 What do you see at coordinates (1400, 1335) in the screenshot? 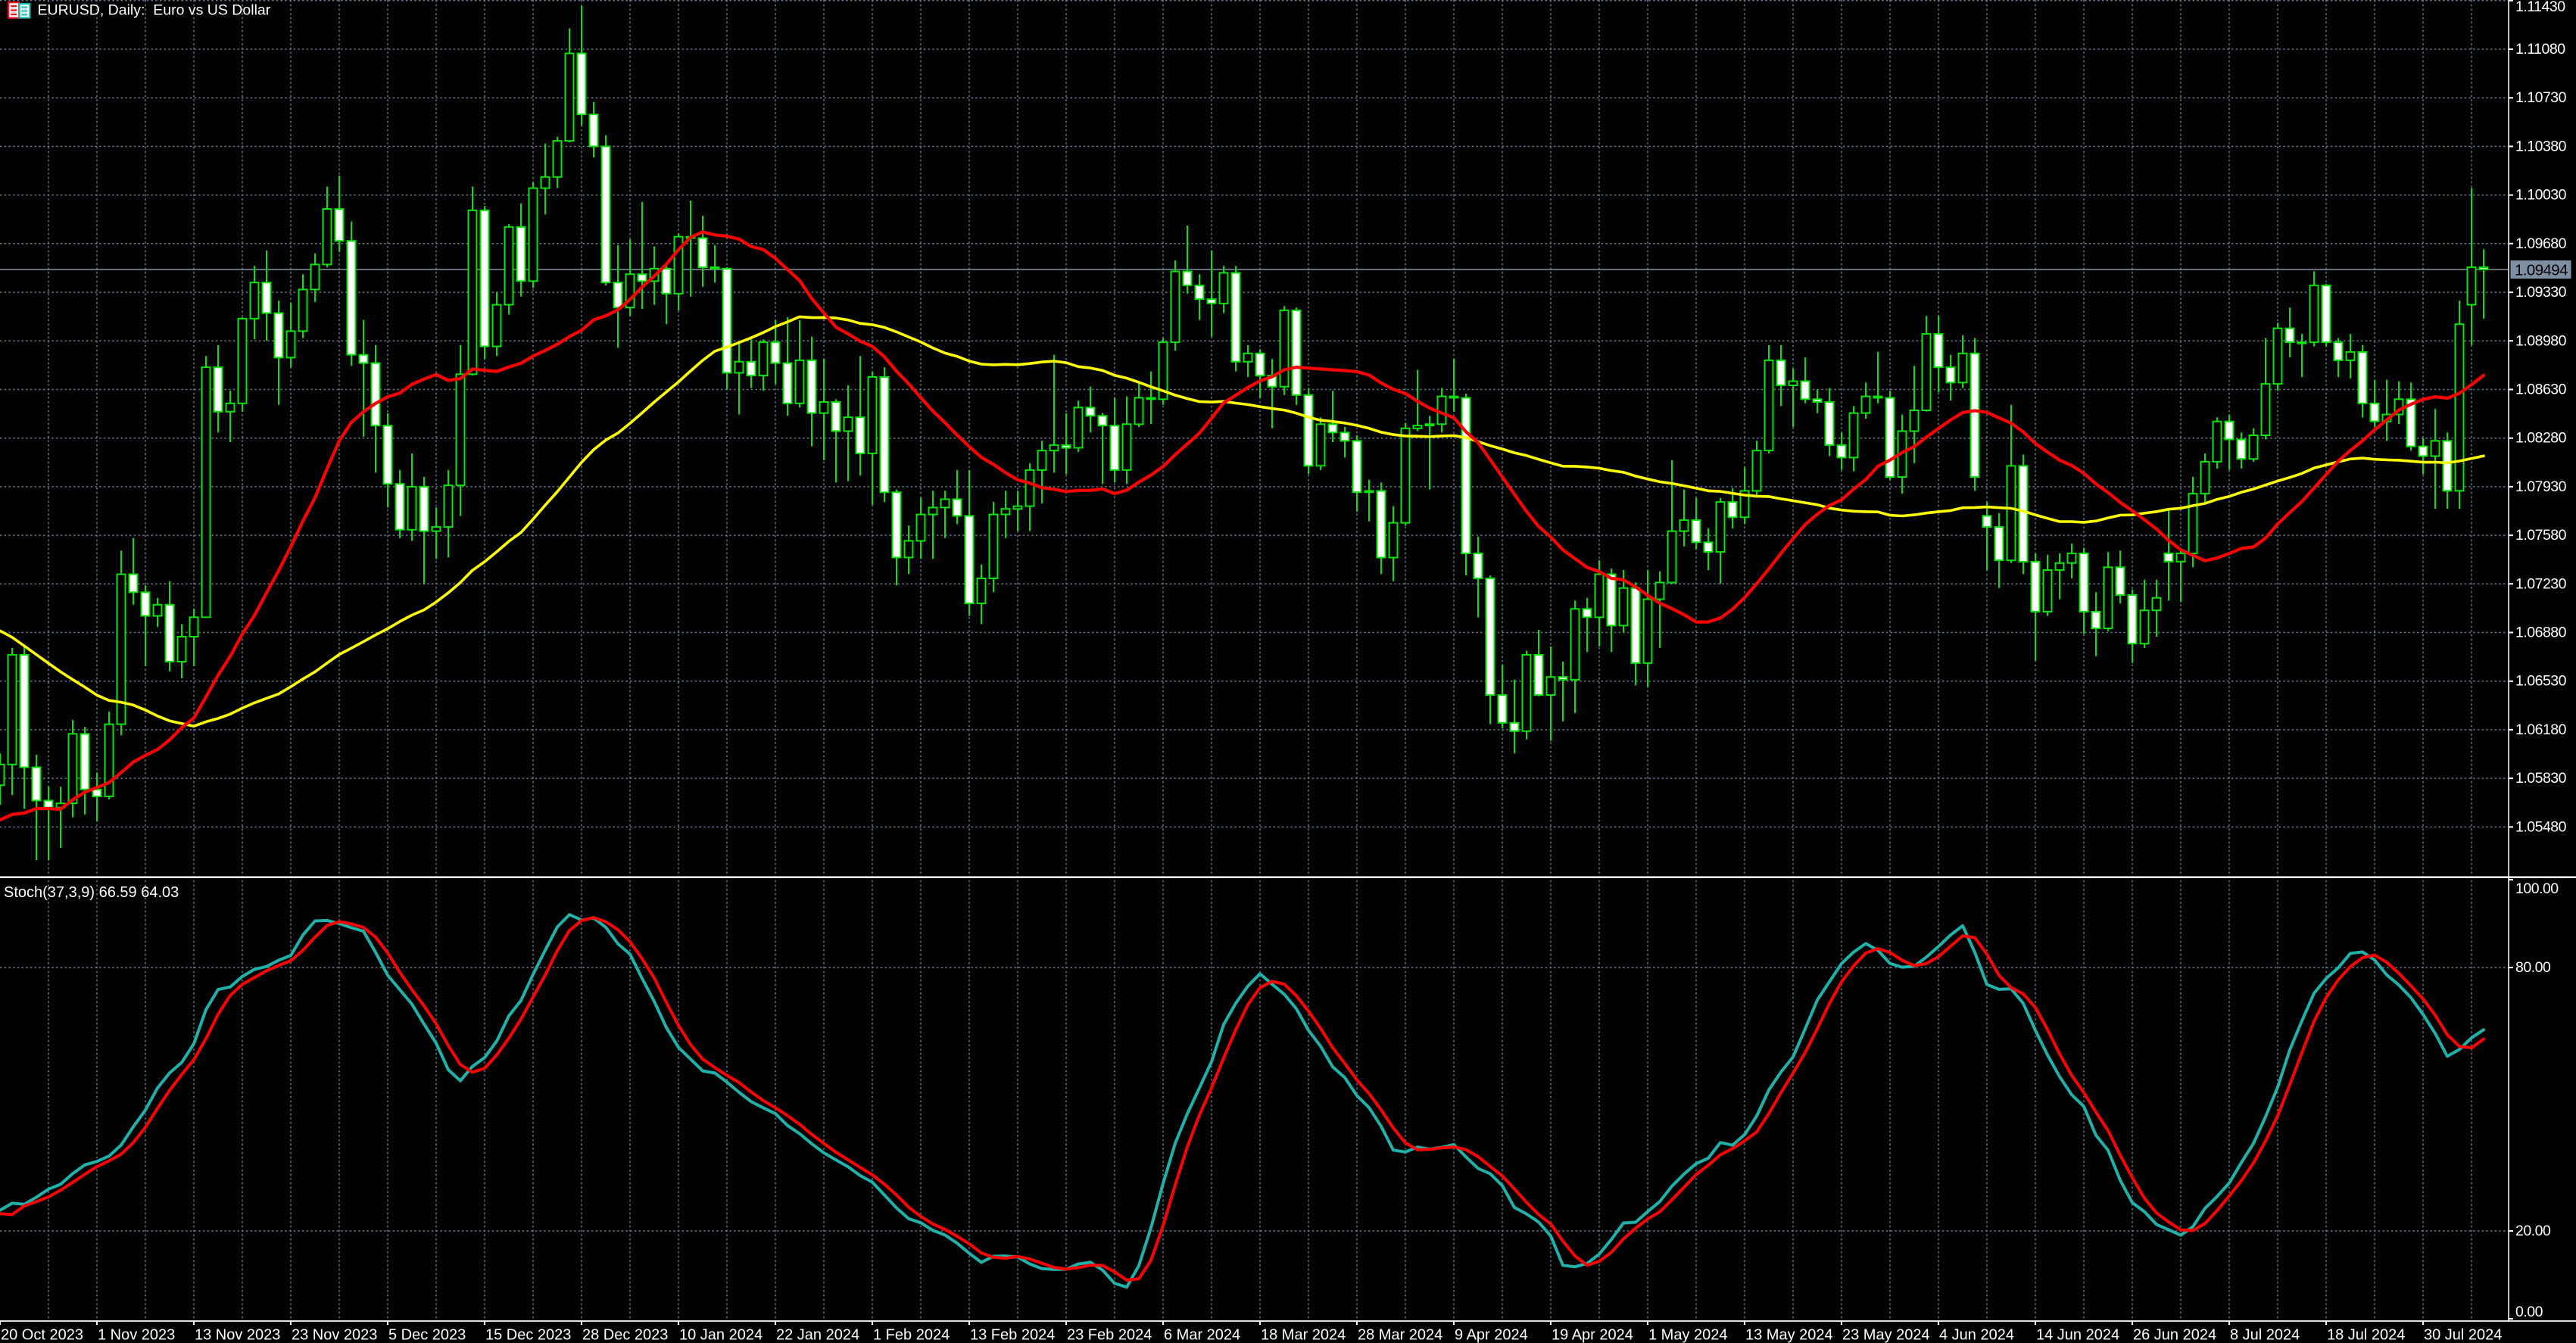
I see `svg-text: 28 Mar 2024` at bounding box center [1400, 1335].